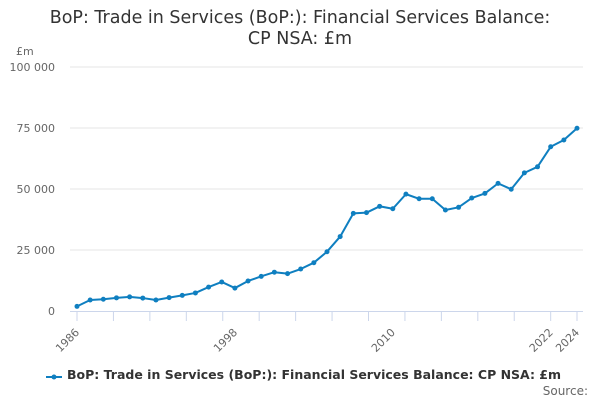 This screenshot has width=600, height=400. What do you see at coordinates (565, 391) in the screenshot?
I see `source-label: Source:` at bounding box center [565, 391].